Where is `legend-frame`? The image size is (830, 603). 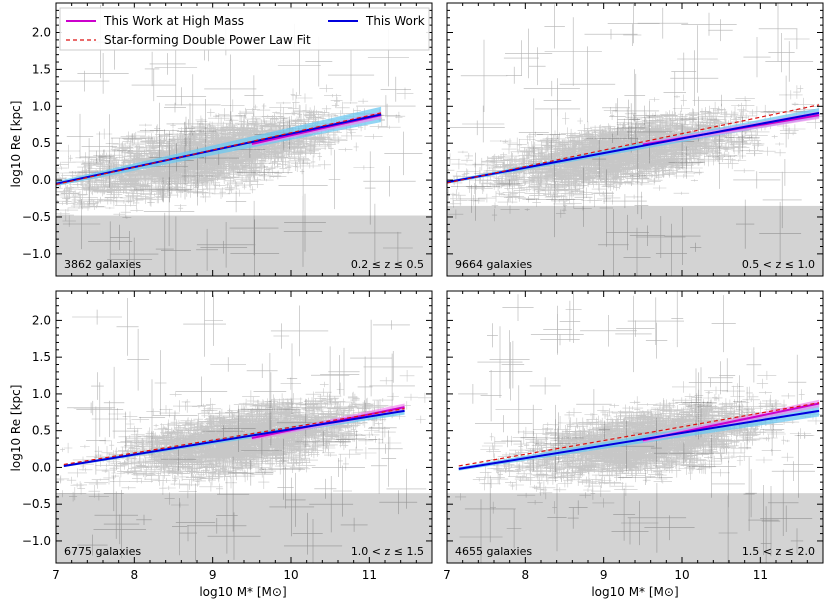 legend-frame is located at coordinates (244, 29).